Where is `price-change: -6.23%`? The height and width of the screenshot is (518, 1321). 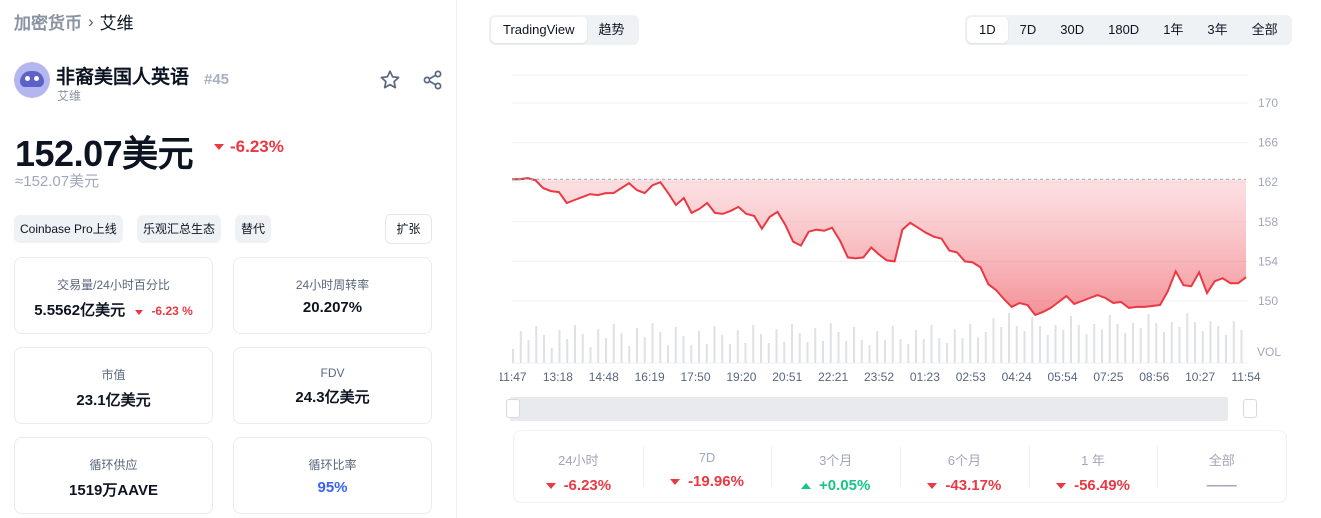
price-change: -6.23% is located at coordinates (249, 147).